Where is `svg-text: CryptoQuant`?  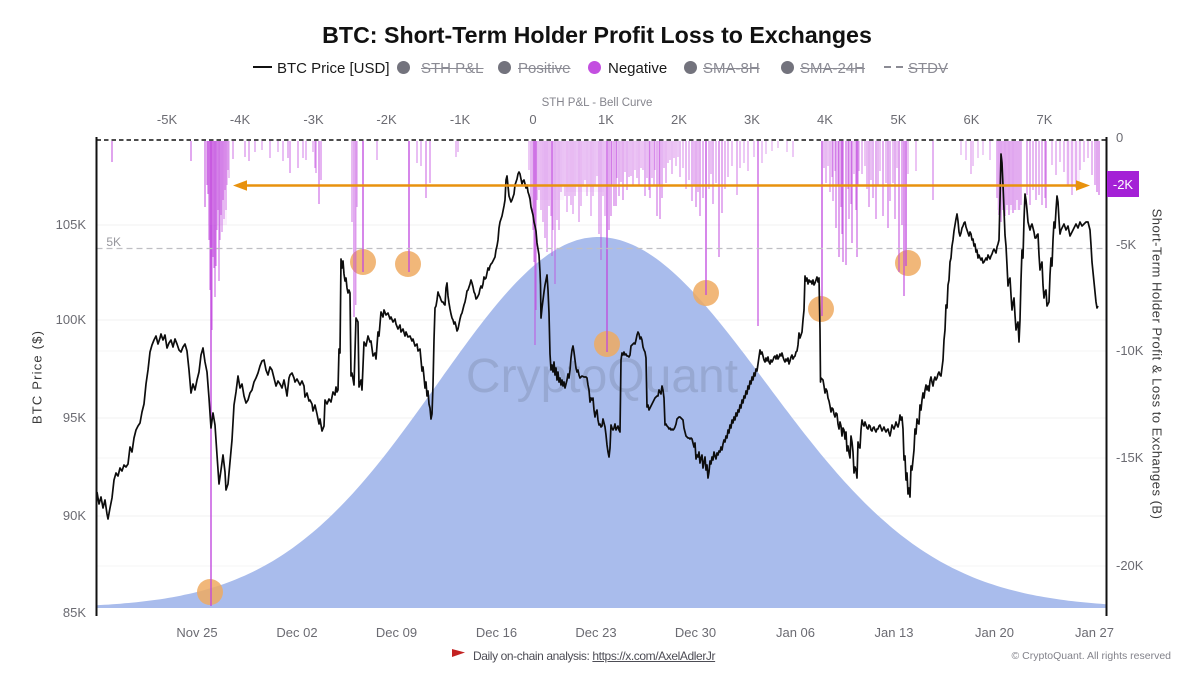
svg-text: CryptoQuant is located at coordinates (602, 376).